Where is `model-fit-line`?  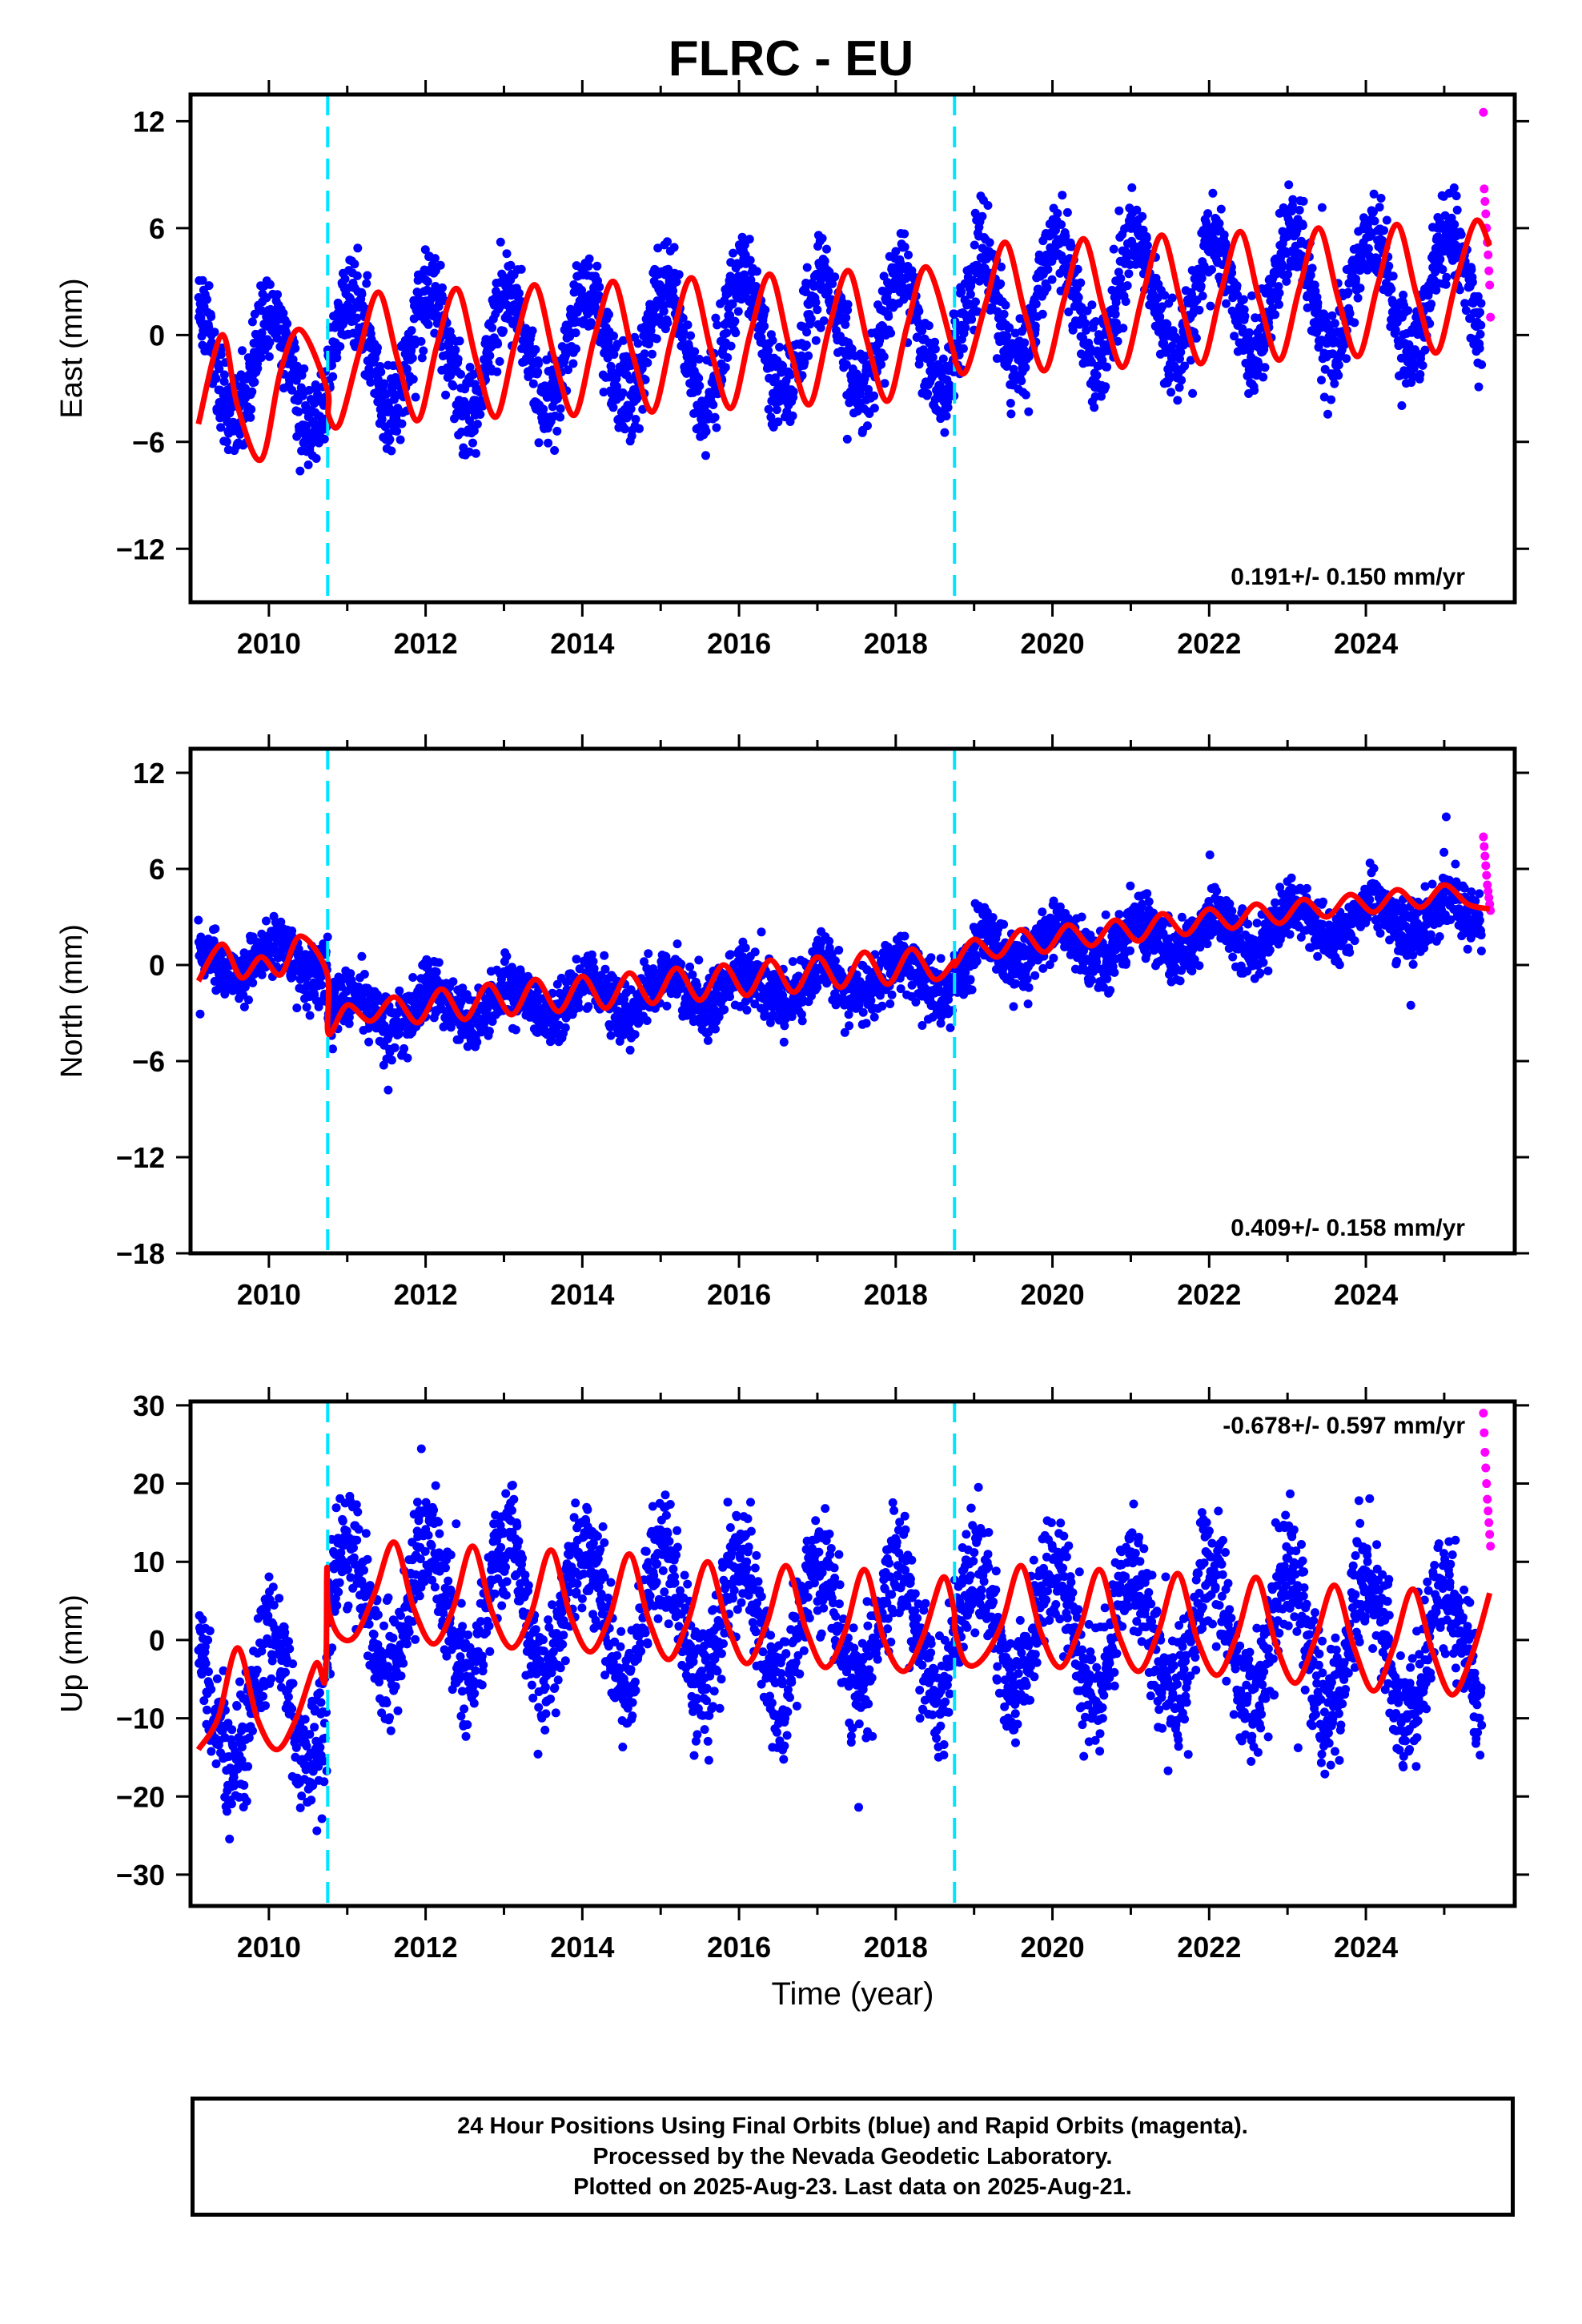 model-fit-line is located at coordinates (844, 340).